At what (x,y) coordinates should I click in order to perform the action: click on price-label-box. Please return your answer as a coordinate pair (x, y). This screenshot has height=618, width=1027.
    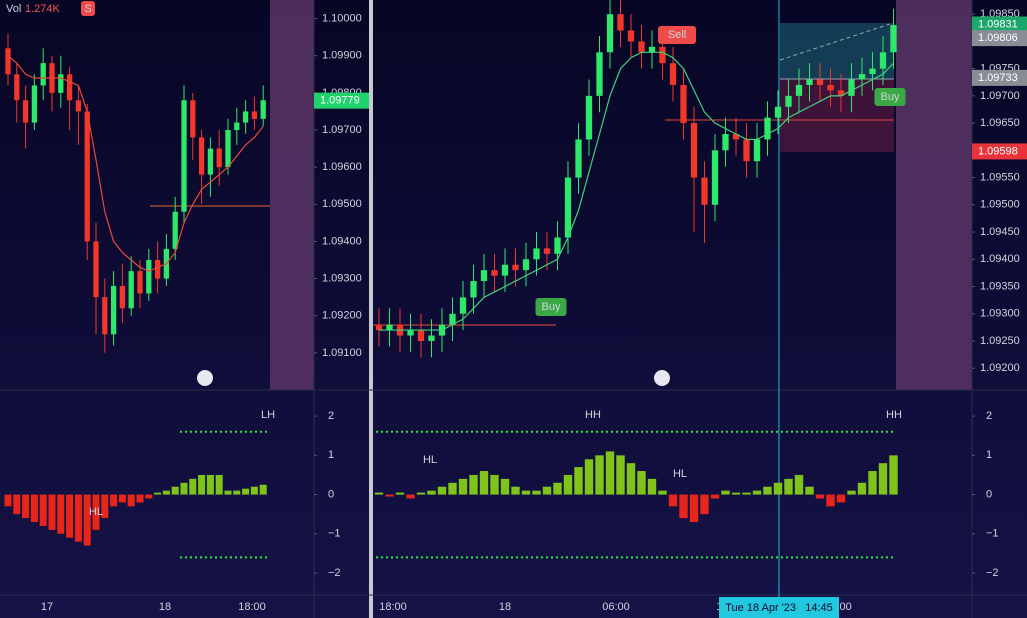
    Looking at the image, I should click on (341, 100).